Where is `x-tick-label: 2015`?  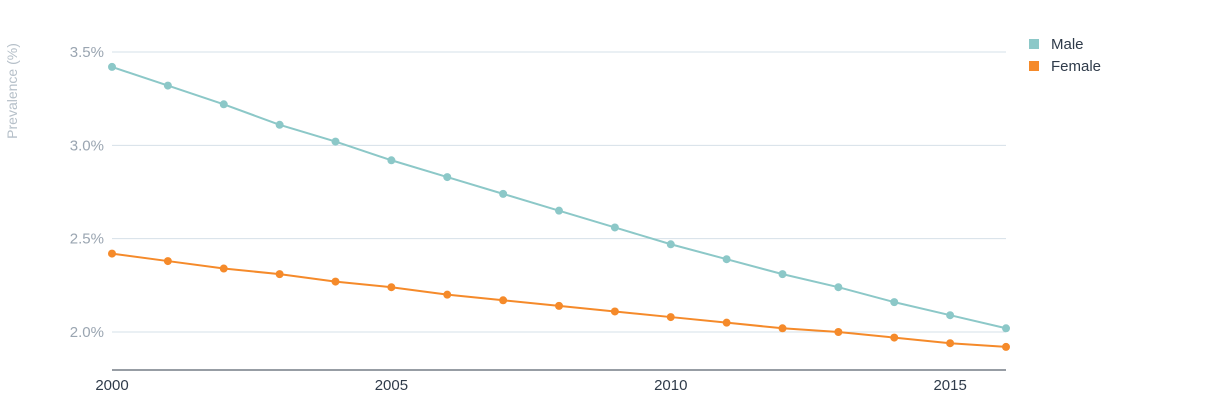 x-tick-label: 2015 is located at coordinates (949, 385).